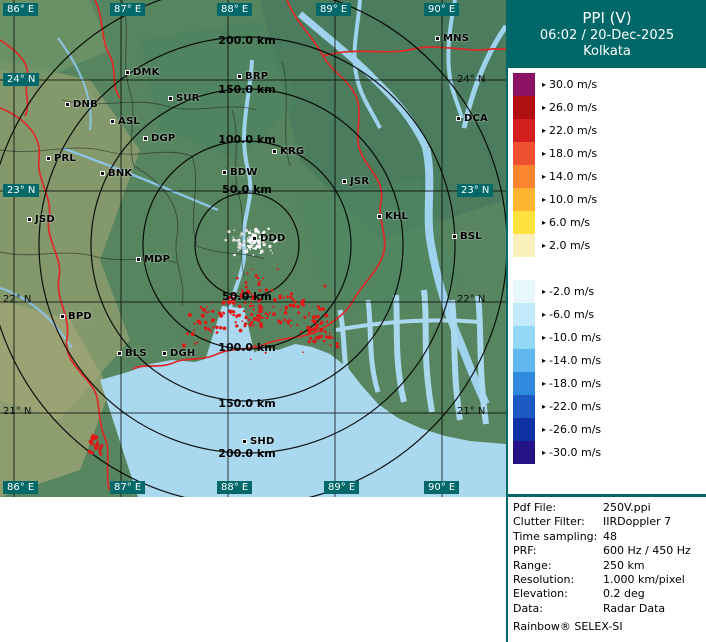  Describe the element at coordinates (609, 245) in the screenshot. I see `legend-item: ▸ 2.0 m/s` at that location.